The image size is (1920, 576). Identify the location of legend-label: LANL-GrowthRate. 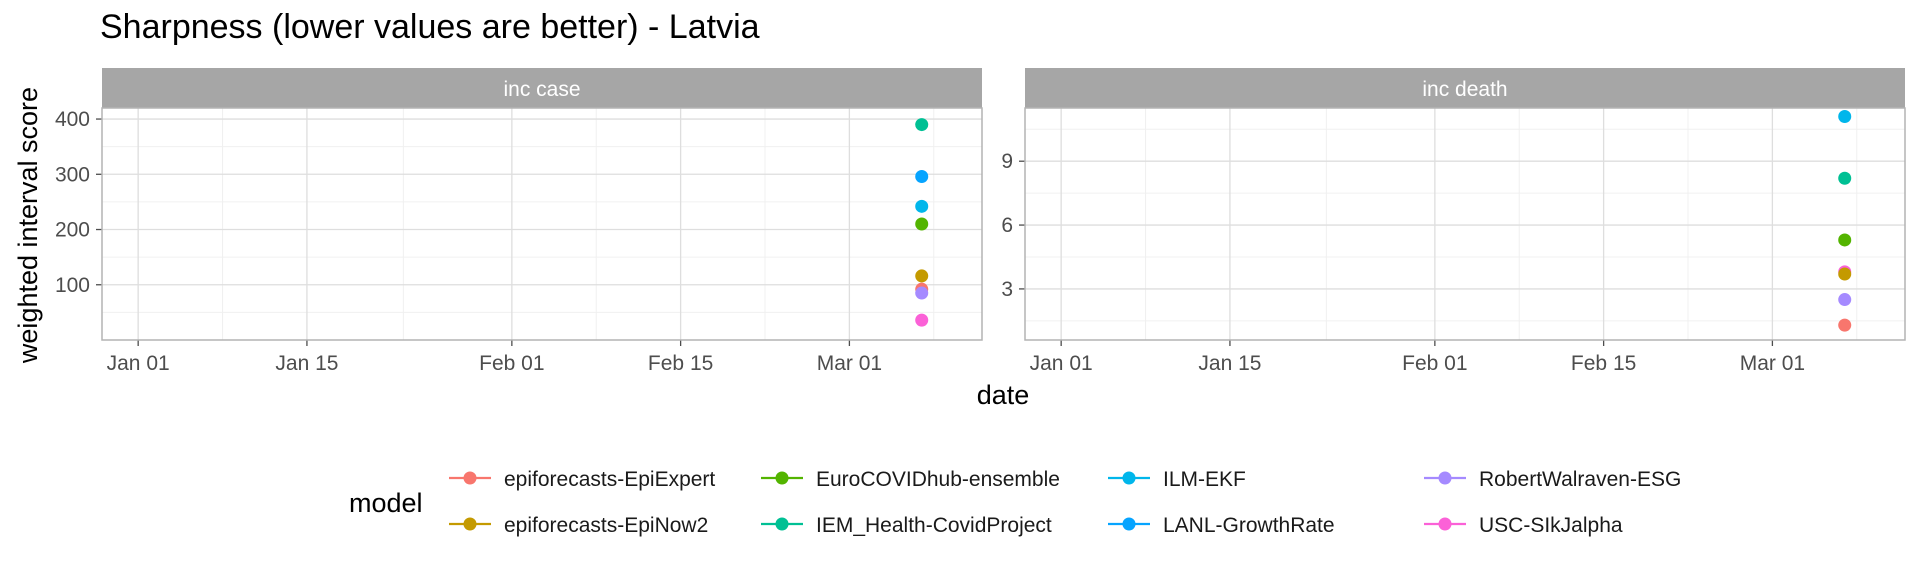
(1249, 525).